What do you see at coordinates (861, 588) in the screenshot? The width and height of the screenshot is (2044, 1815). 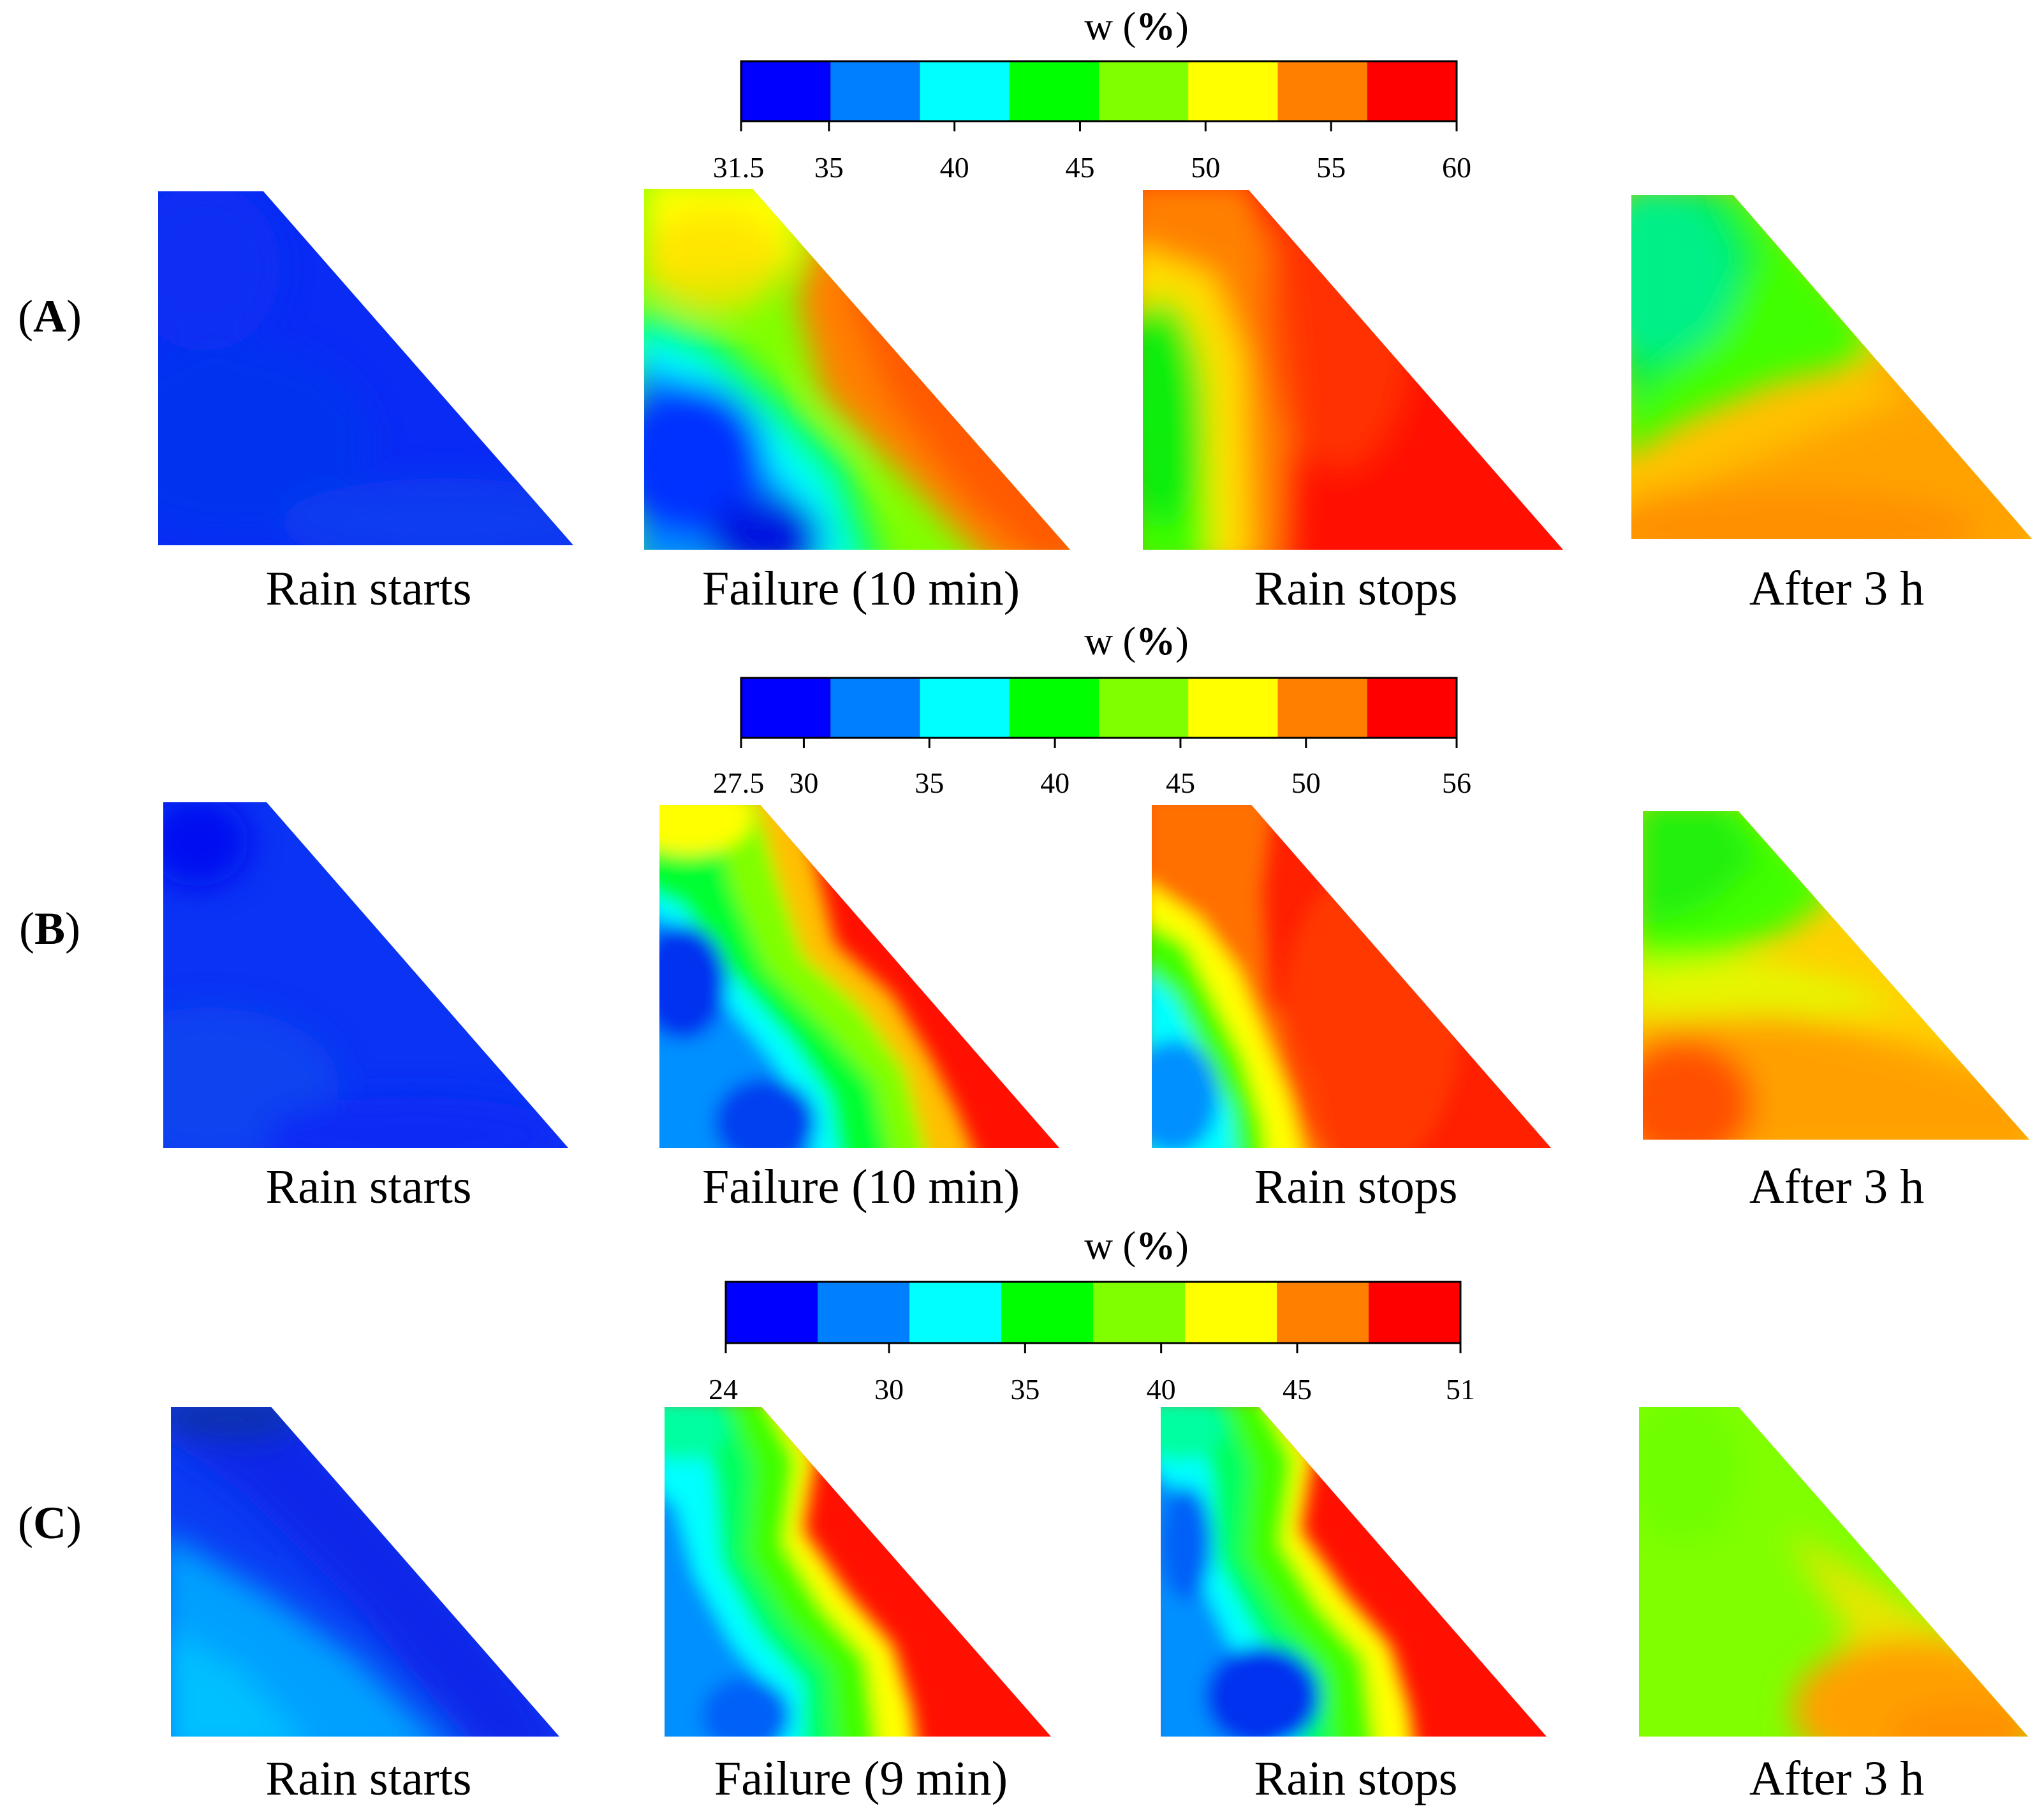 I see `caption-a-failure: Failure (10 min)` at bounding box center [861, 588].